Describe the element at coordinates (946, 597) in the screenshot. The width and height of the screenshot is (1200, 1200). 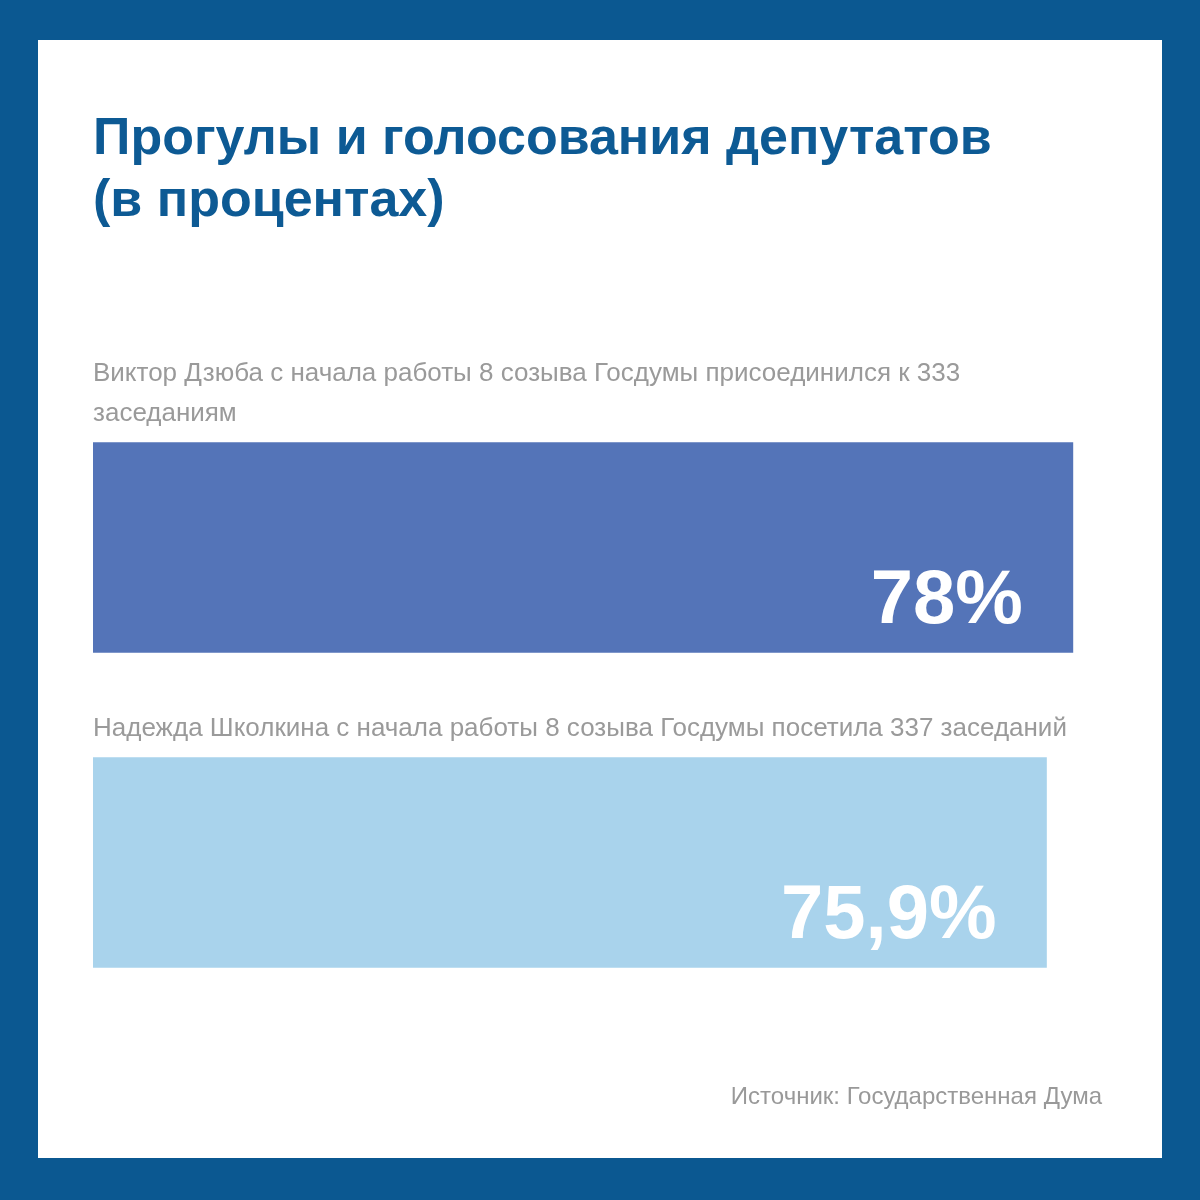
I see `data-label: 78%` at that location.